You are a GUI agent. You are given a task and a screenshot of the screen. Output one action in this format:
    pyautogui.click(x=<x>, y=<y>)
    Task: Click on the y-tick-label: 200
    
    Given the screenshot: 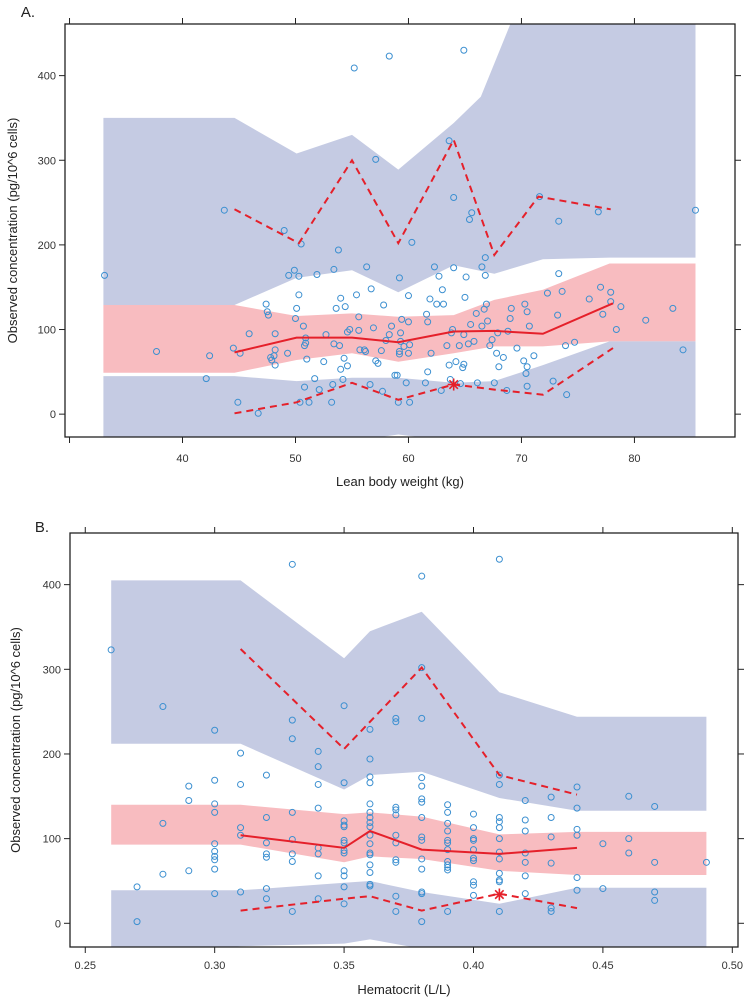 What is the action you would take?
    pyautogui.click(x=52, y=755)
    